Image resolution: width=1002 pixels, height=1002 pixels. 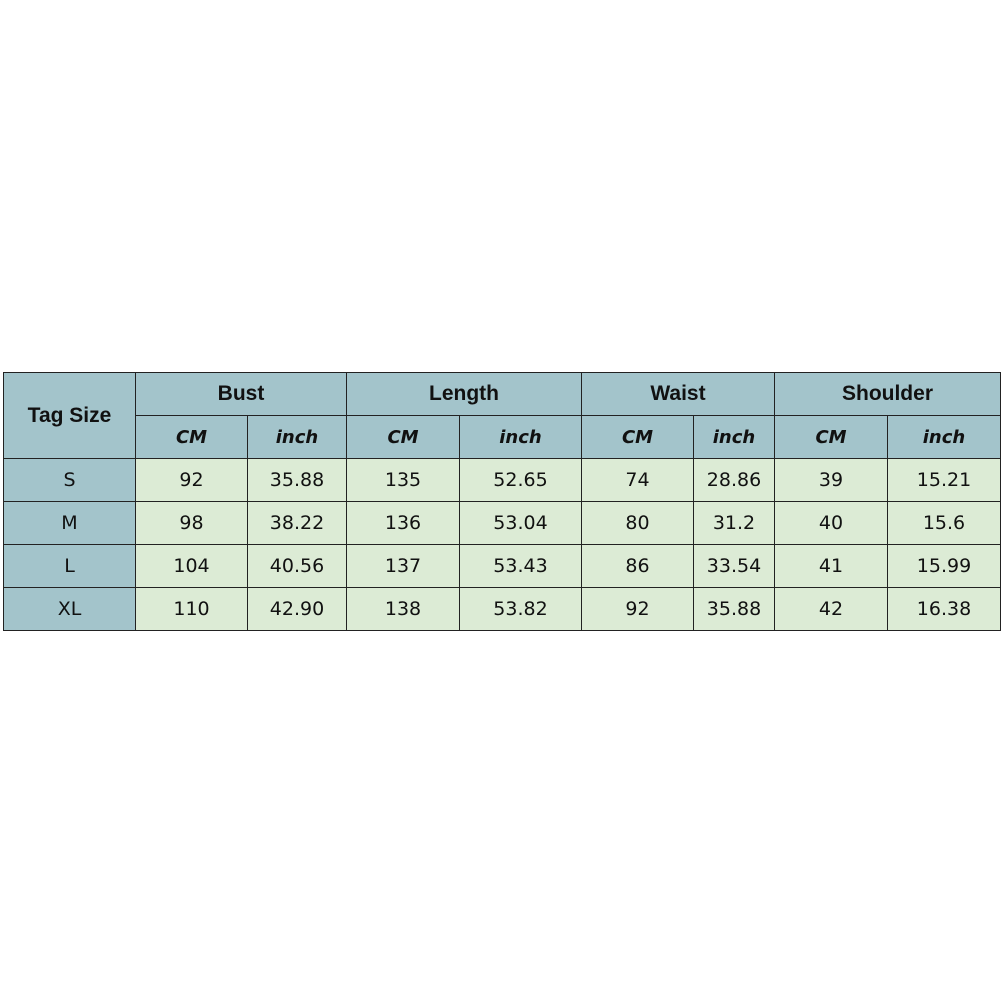 I want to click on measurement-cell: 42.90, so click(x=297, y=609).